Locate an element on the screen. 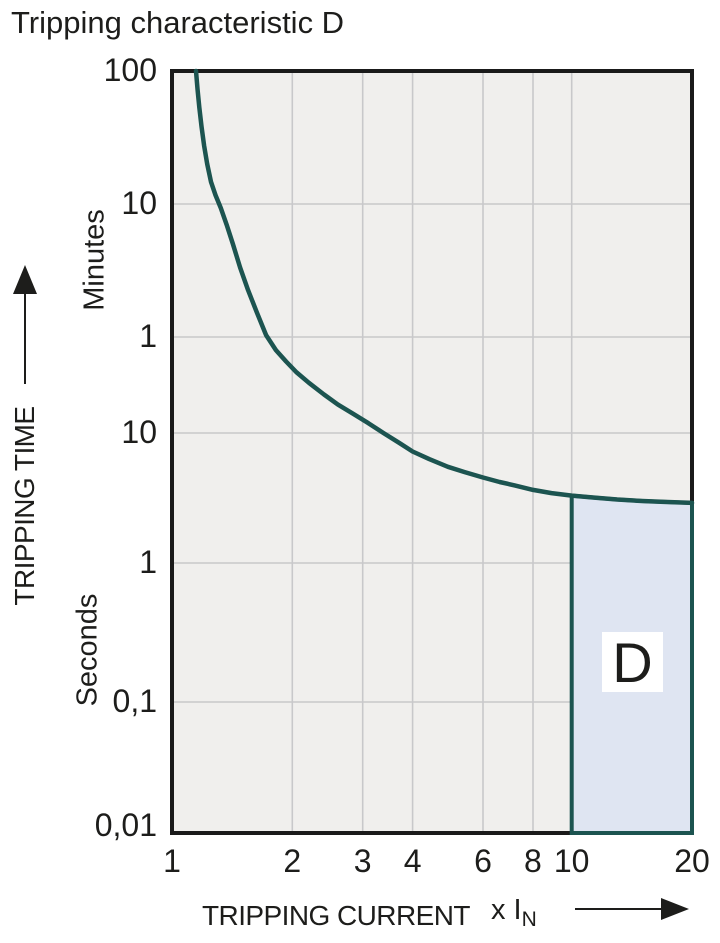 The image size is (720, 943). x-axis-arrow-icon is located at coordinates (632, 909).